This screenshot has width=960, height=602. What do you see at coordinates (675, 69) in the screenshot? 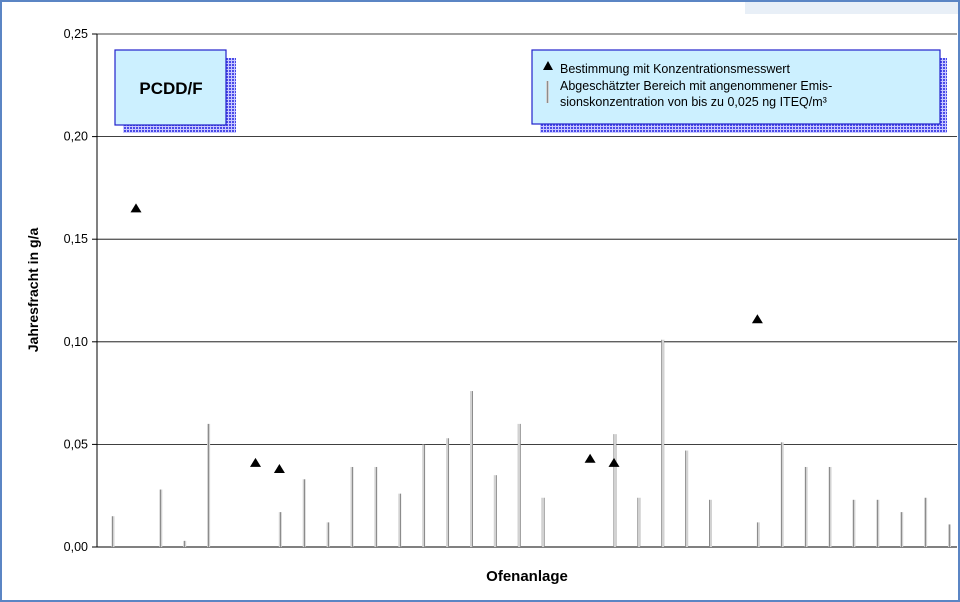
I see `legend-marker-label: Bestimmung mit Konzentrationsmesswert` at bounding box center [675, 69].